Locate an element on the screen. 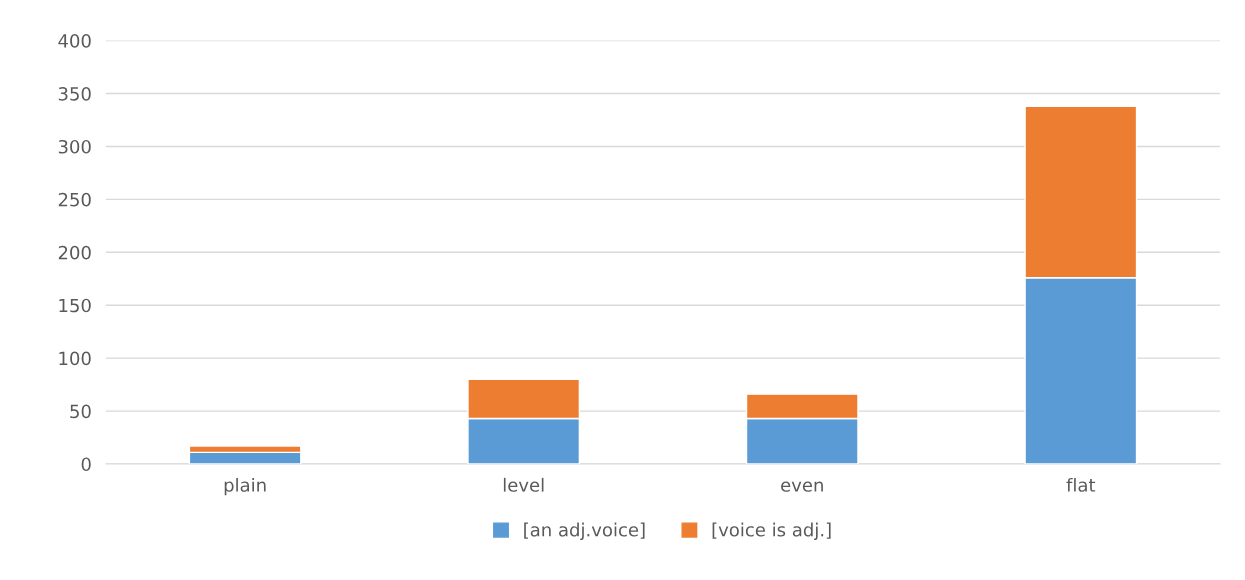  x-tick-label: plain is located at coordinates (245, 486).